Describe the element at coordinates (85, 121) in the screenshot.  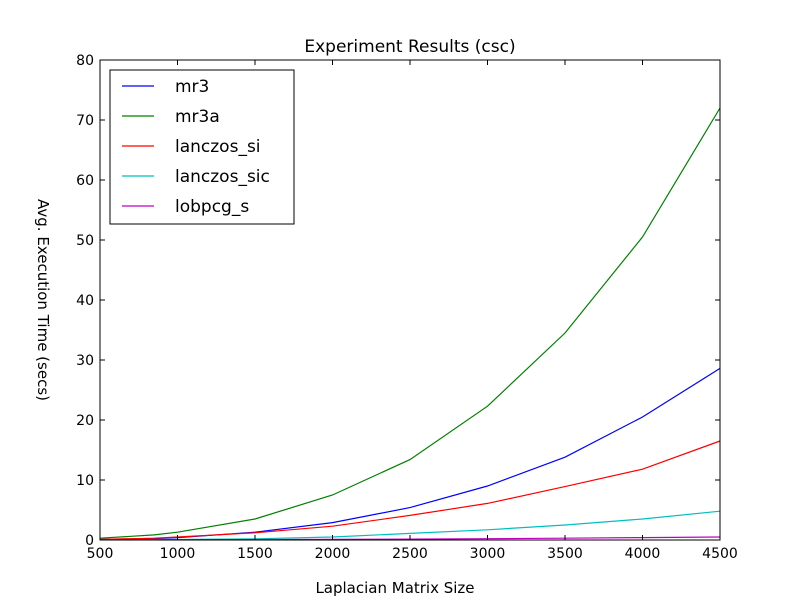
I see `y-tick-label: 70` at that location.